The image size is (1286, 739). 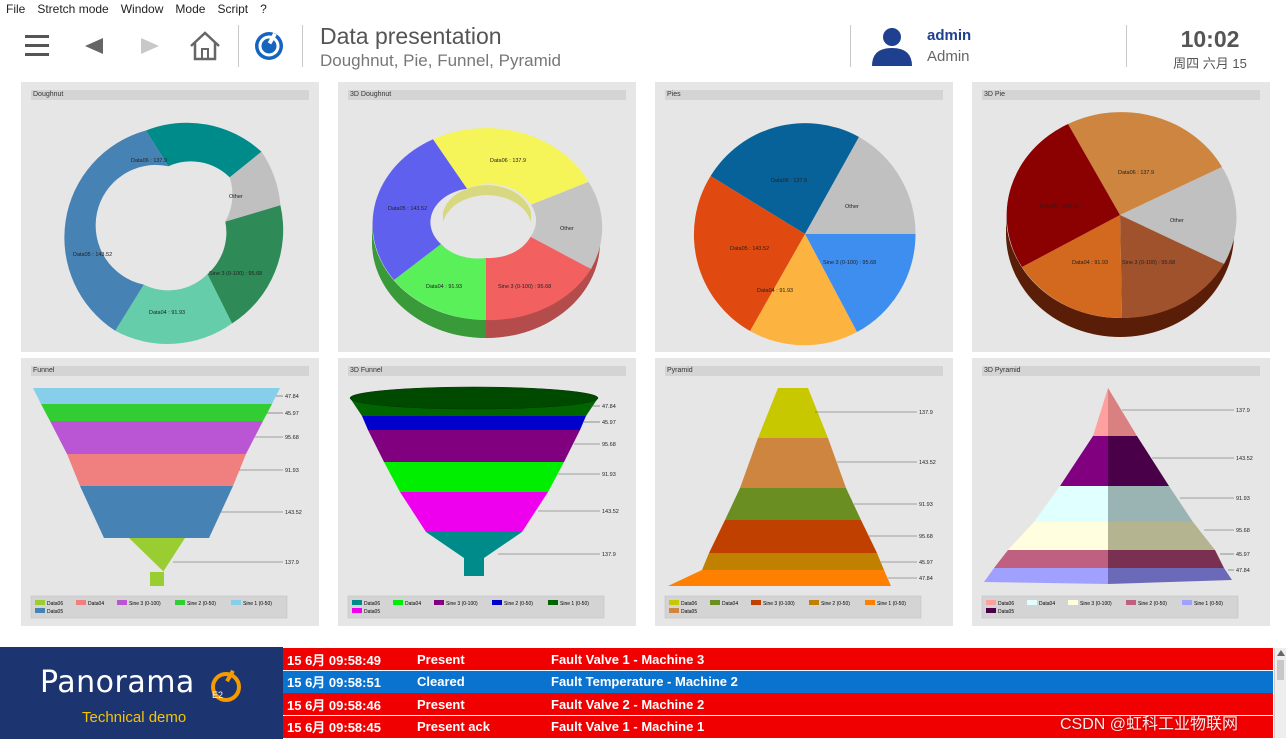 I want to click on pyramid-value: 91.93, so click(x=1243, y=499).